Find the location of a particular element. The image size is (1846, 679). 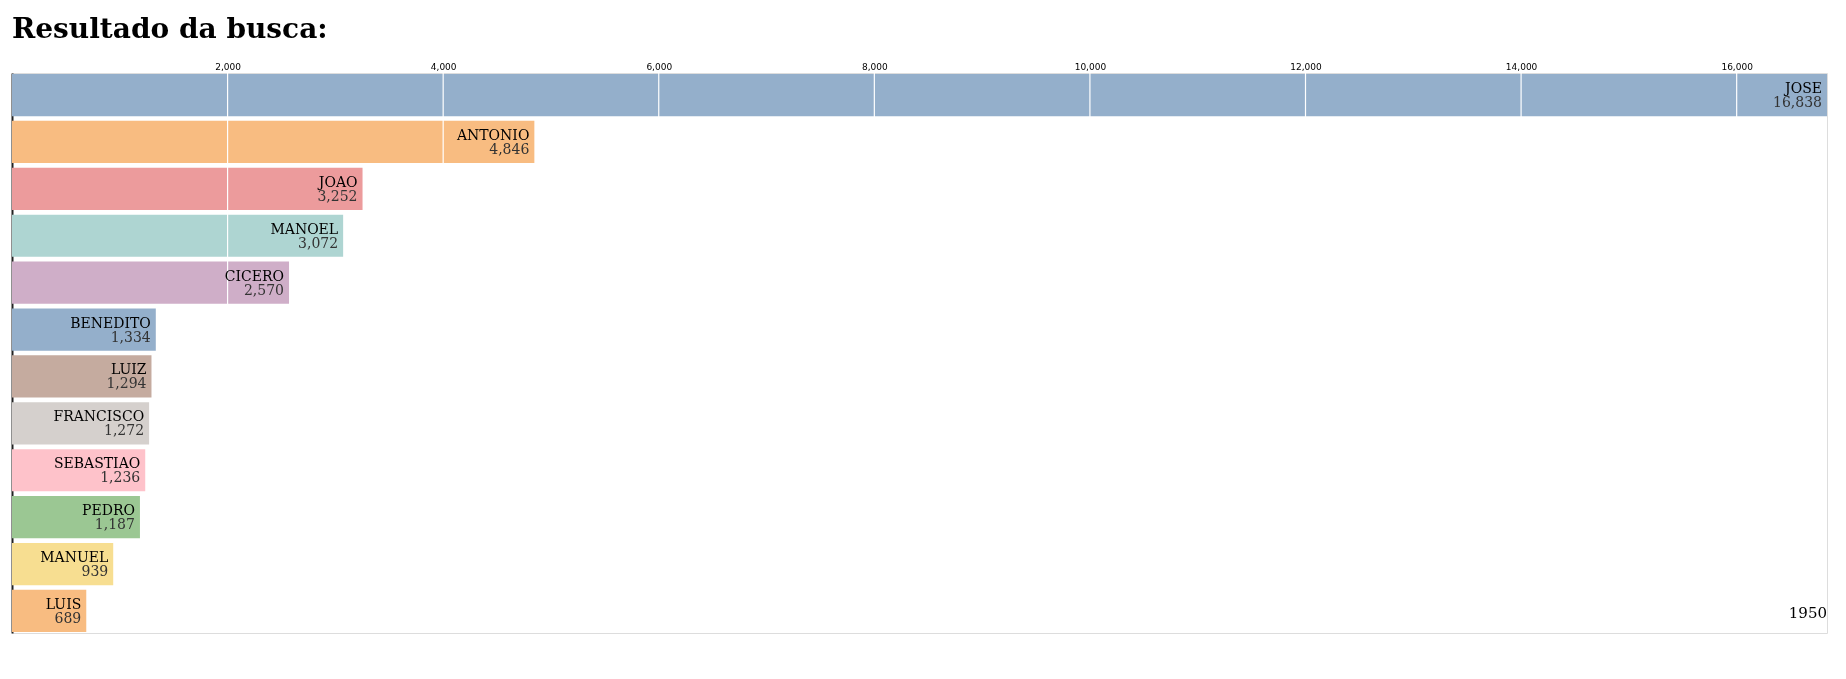

x-tick-label: 12,000 is located at coordinates (1306, 66).